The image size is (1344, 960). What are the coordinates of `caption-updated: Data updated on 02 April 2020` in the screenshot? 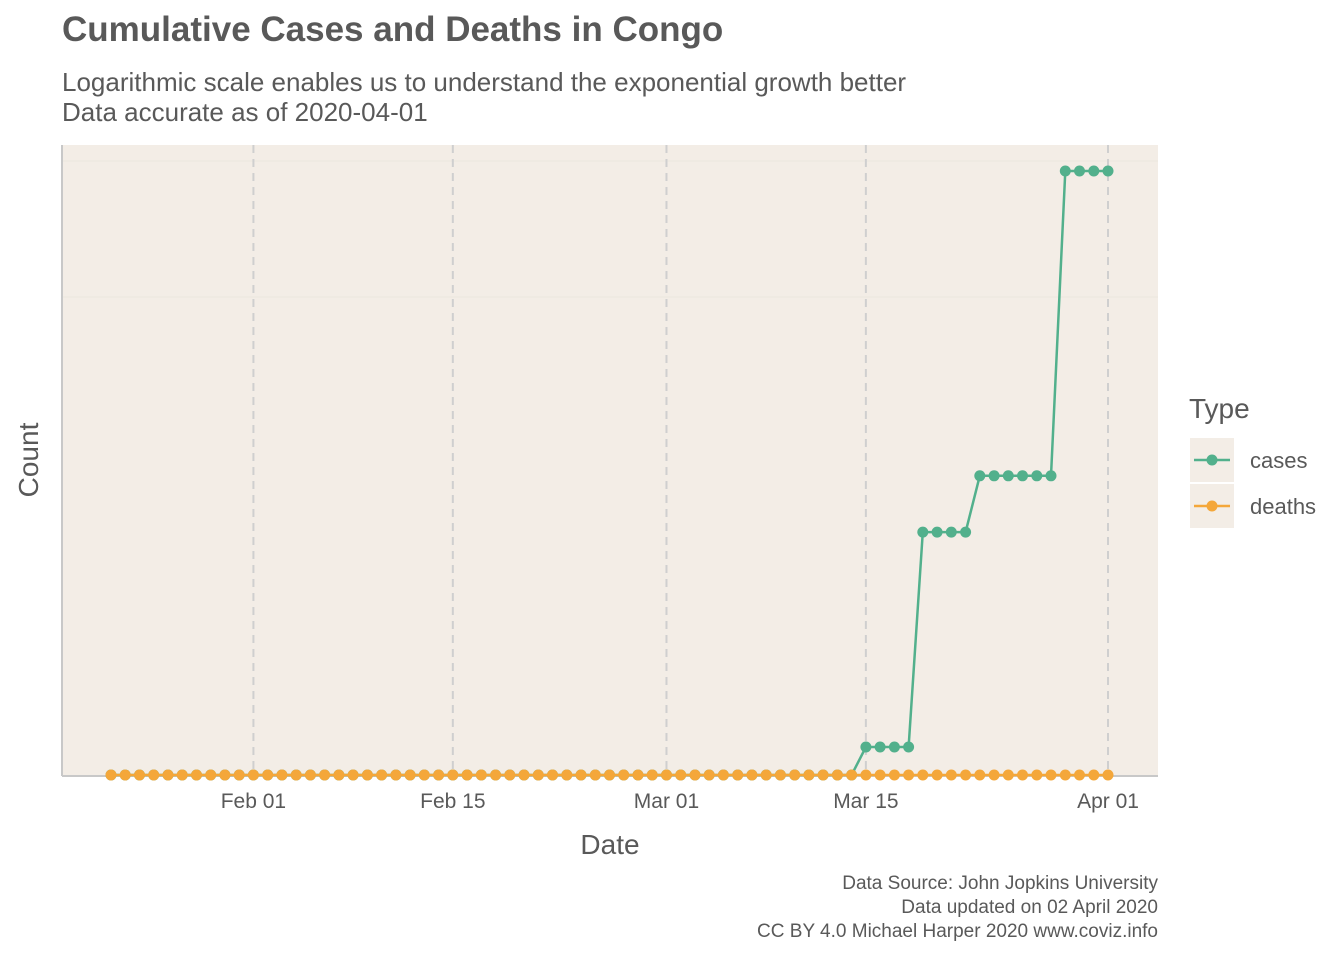 It's located at (1029, 907).